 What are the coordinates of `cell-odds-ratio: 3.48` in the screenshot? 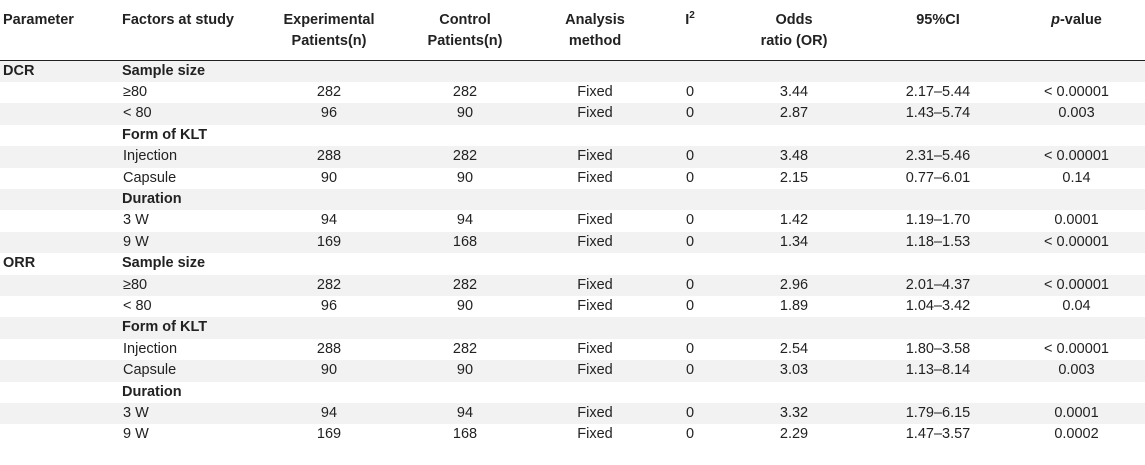 It's located at (794, 157).